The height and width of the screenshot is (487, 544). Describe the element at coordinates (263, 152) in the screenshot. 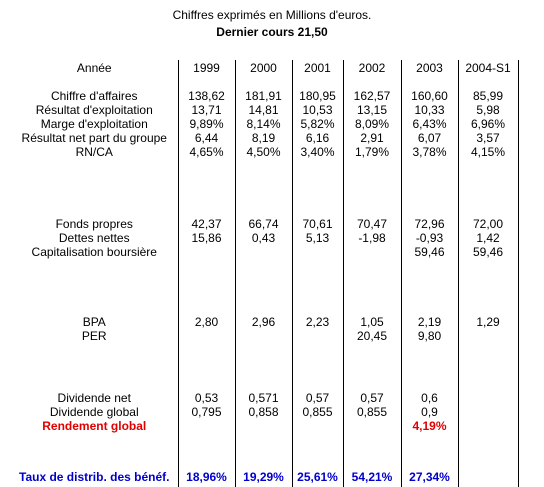

I see `cell-value: 4,50%` at that location.